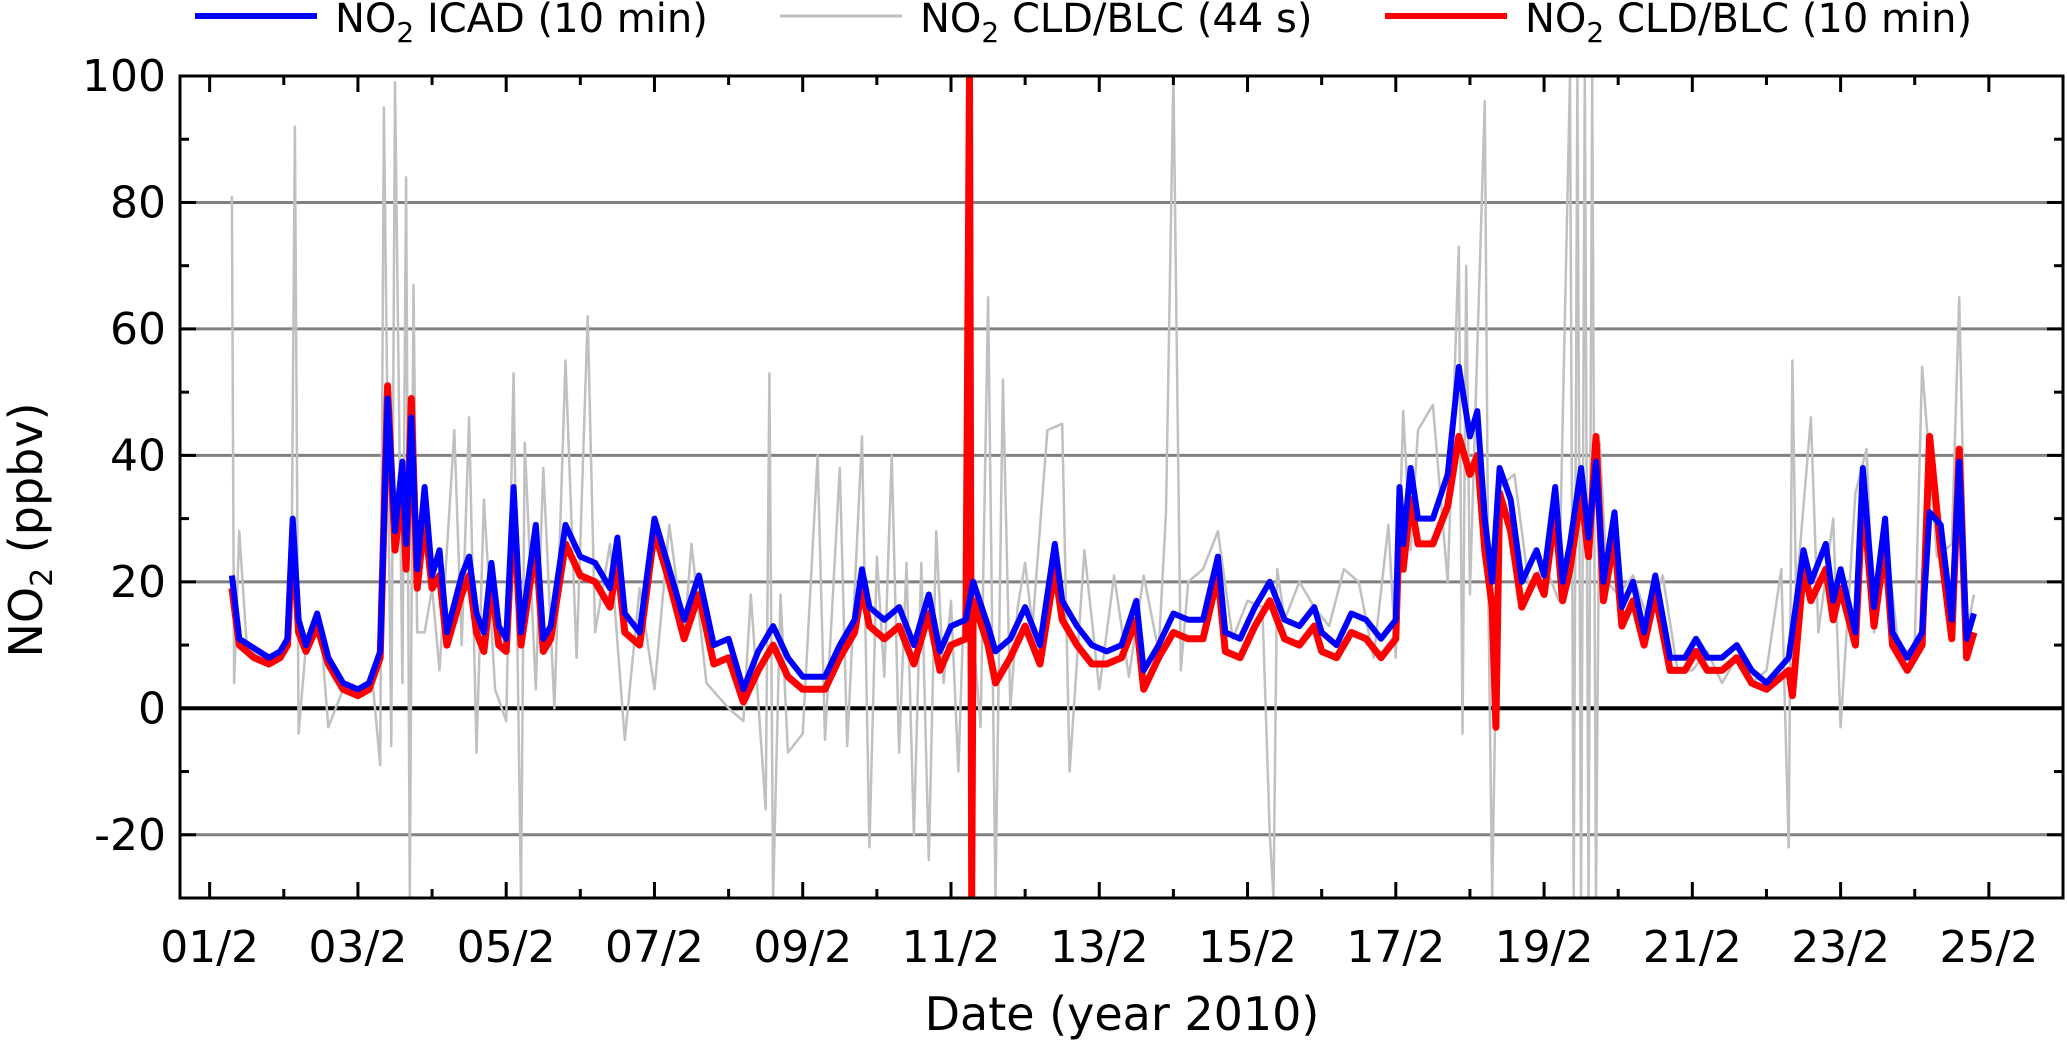 The image size is (2067, 1046). Describe the element at coordinates (152, 708) in the screenshot. I see `y-tick-label: 0` at that location.